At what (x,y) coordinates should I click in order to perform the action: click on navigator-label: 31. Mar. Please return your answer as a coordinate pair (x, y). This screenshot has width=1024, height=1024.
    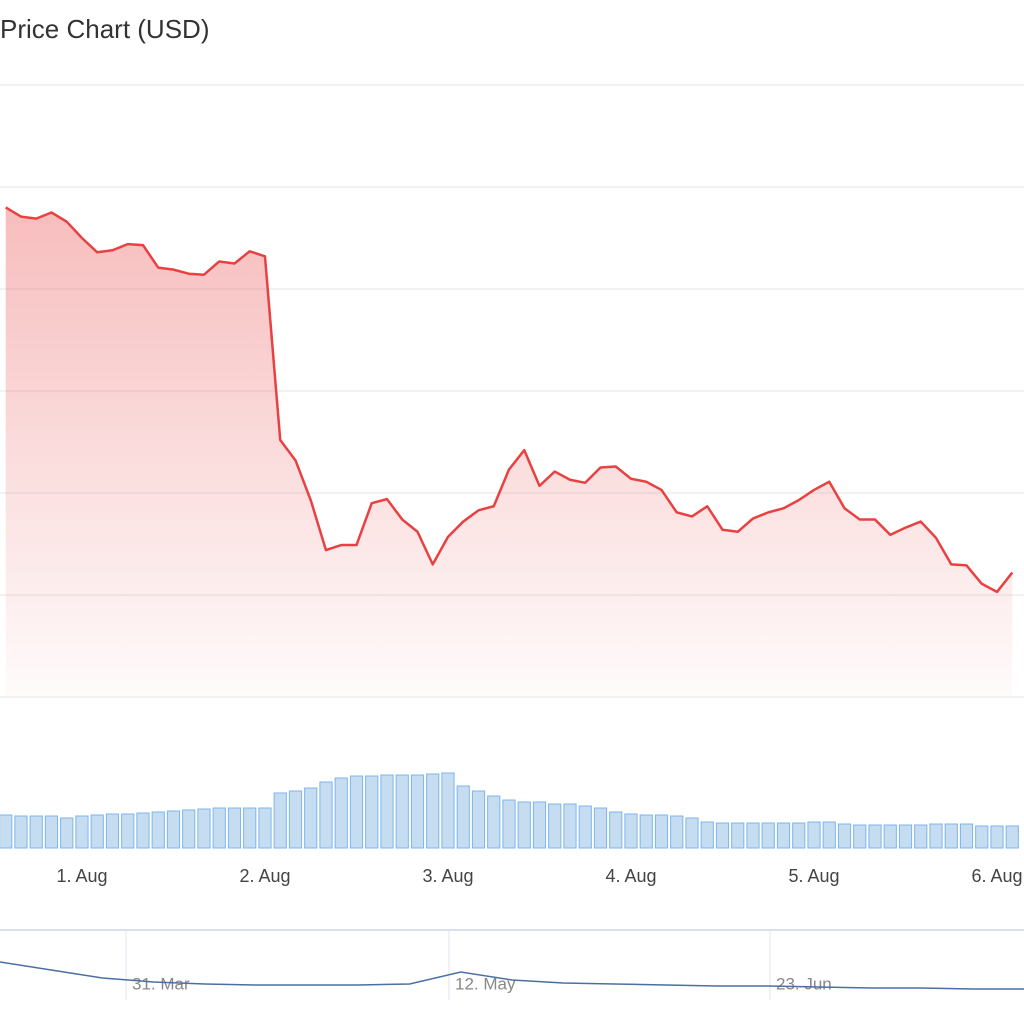
    Looking at the image, I should click on (161, 983).